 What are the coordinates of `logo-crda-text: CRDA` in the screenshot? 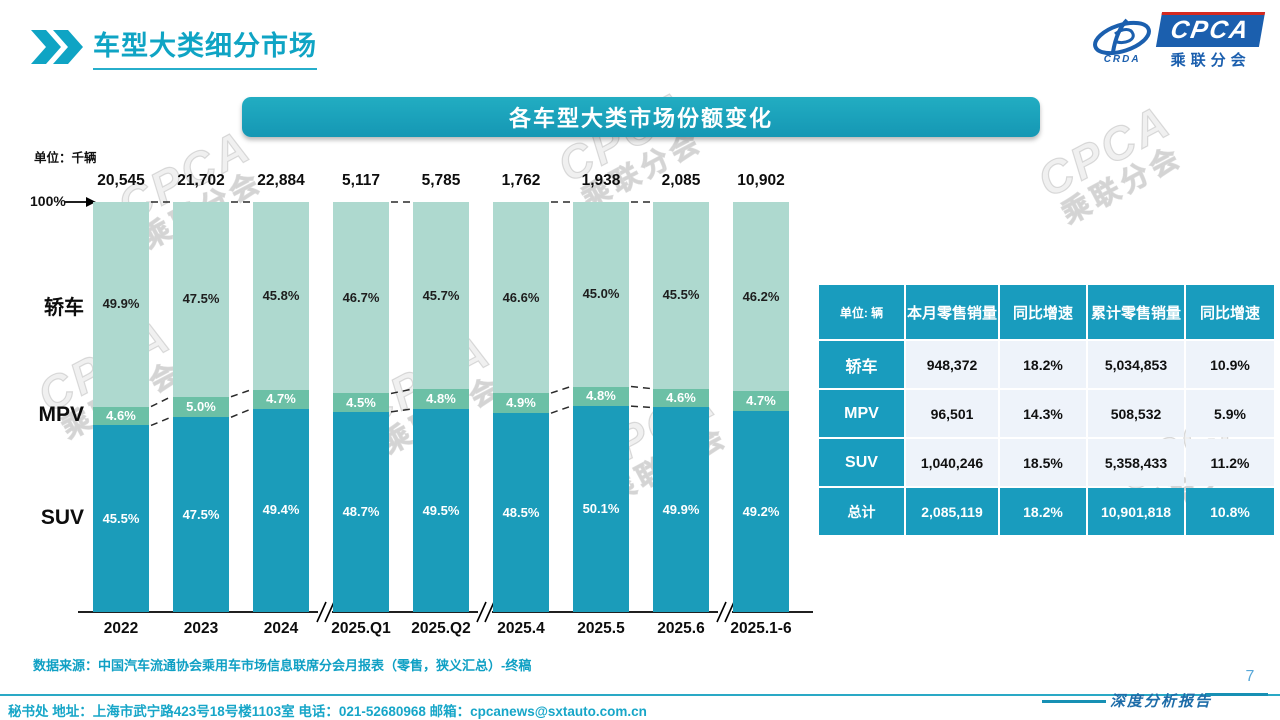 It's located at (1122, 59).